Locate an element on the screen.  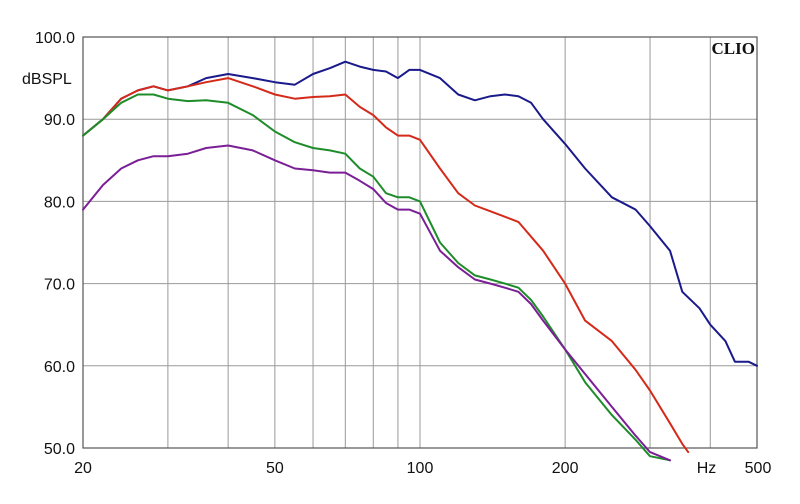
y-tick-label: 60.0 is located at coordinates (59, 367).